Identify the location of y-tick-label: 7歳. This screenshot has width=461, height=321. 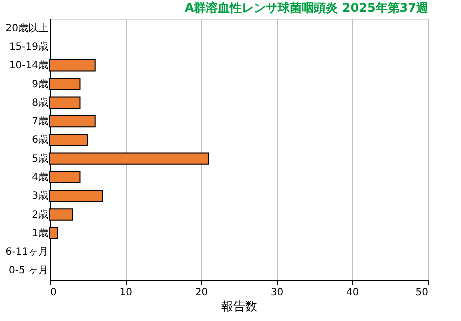
(40, 122).